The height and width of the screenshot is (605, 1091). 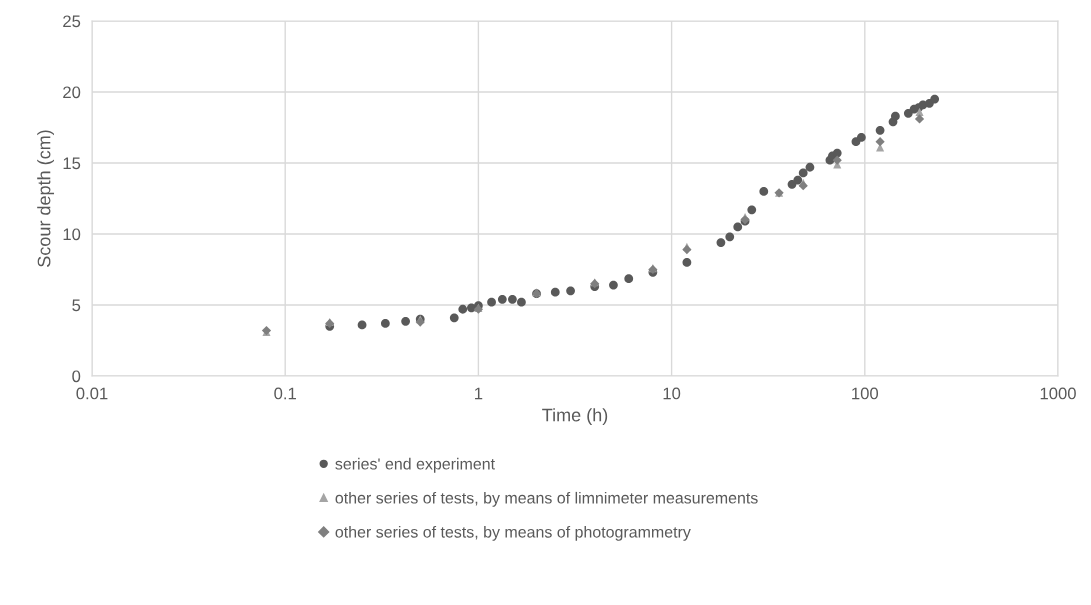 I want to click on x-tick-label: 100, so click(x=865, y=393).